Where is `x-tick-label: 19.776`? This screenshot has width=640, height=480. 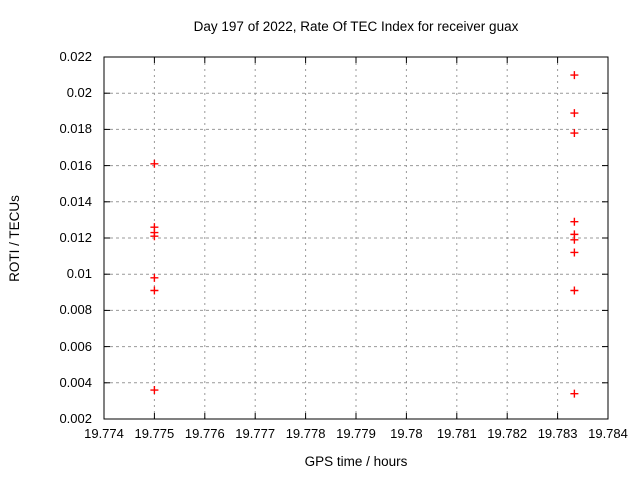
x-tick-label: 19.776 is located at coordinates (204, 433).